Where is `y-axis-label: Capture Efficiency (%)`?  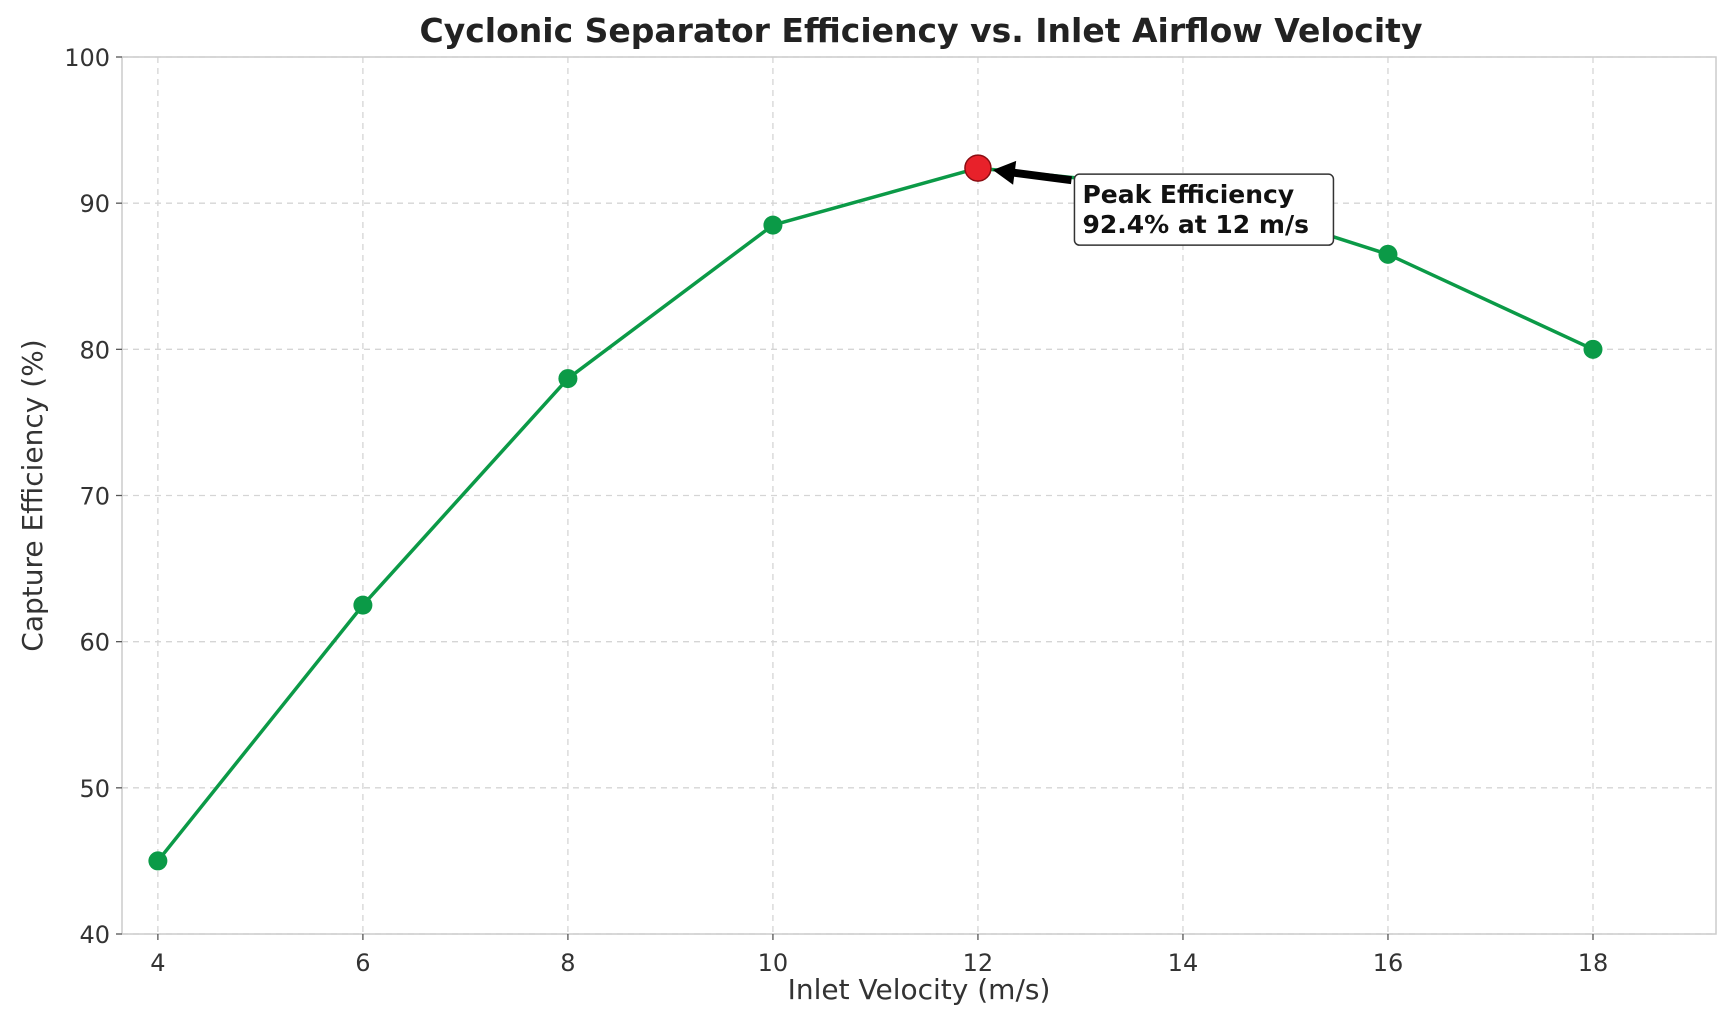
y-axis-label: Capture Efficiency (%) is located at coordinates (32, 495).